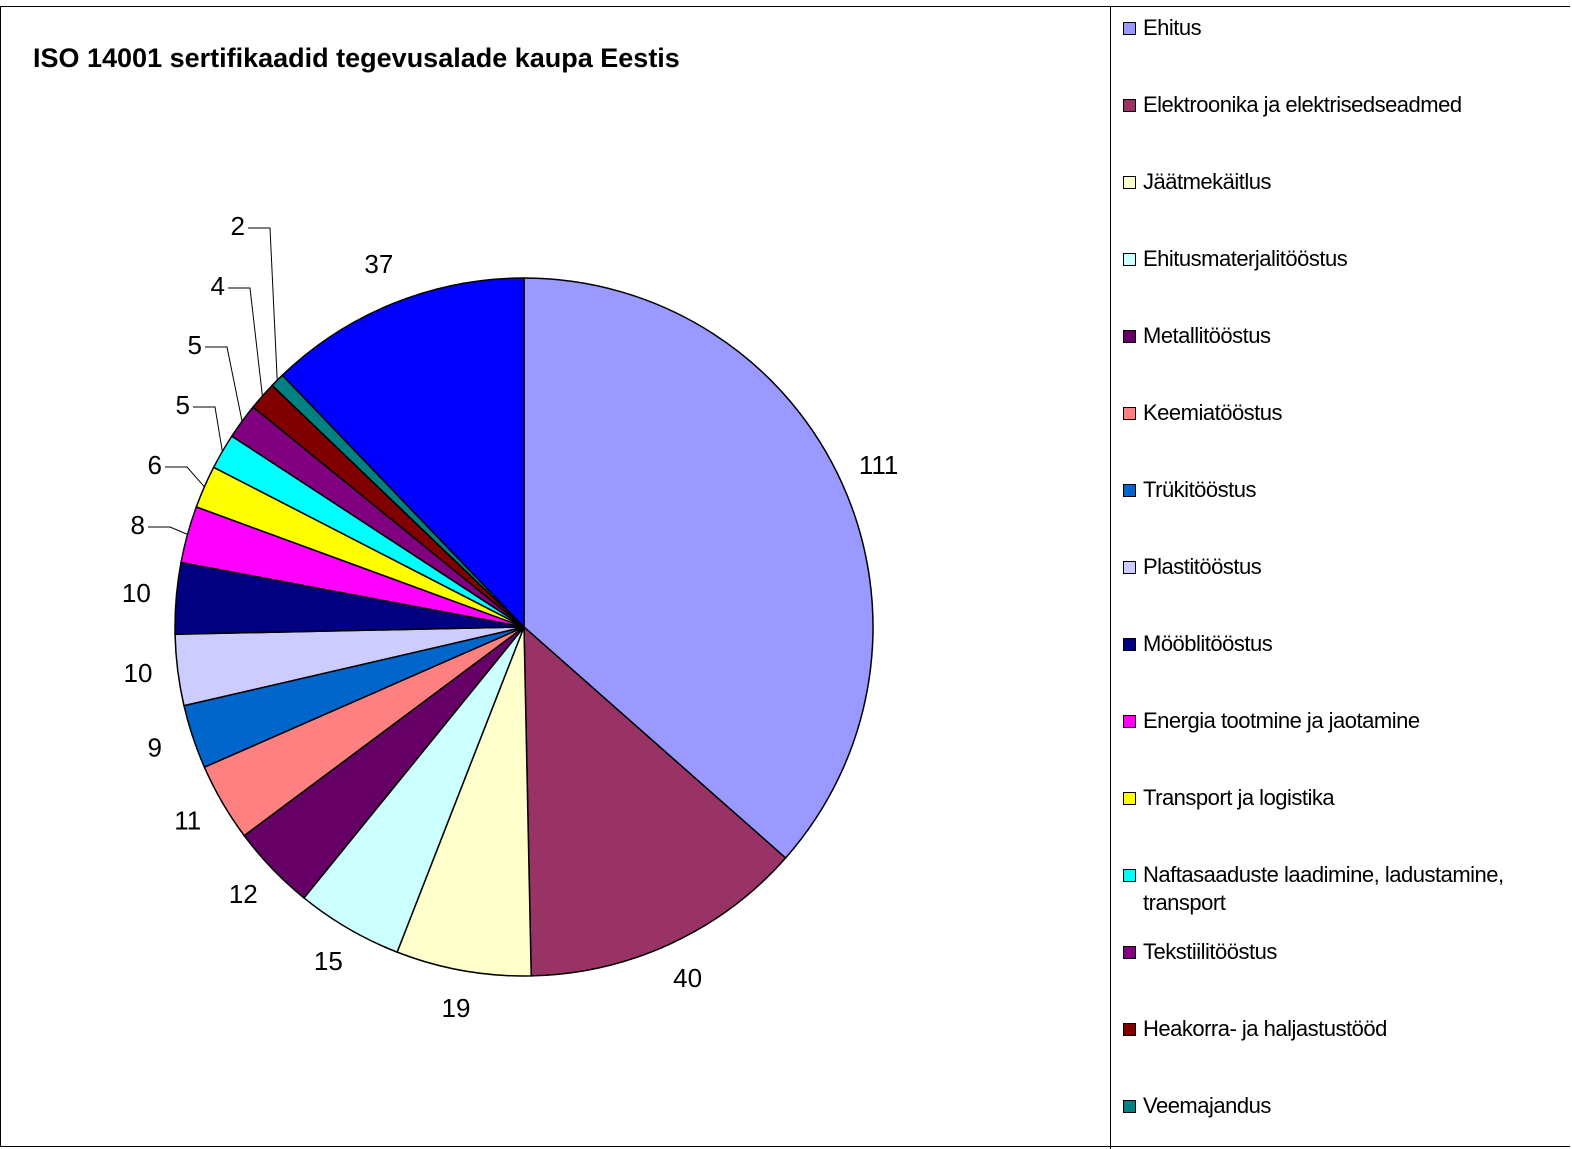 The image size is (1572, 1149). I want to click on data-label: 2, so click(238, 226).